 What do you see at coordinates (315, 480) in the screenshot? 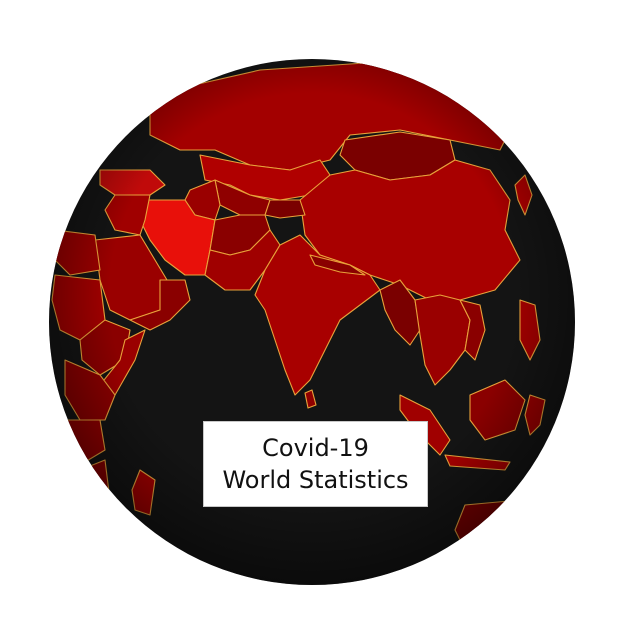
I see `title-line-2: World Statistics` at bounding box center [315, 480].